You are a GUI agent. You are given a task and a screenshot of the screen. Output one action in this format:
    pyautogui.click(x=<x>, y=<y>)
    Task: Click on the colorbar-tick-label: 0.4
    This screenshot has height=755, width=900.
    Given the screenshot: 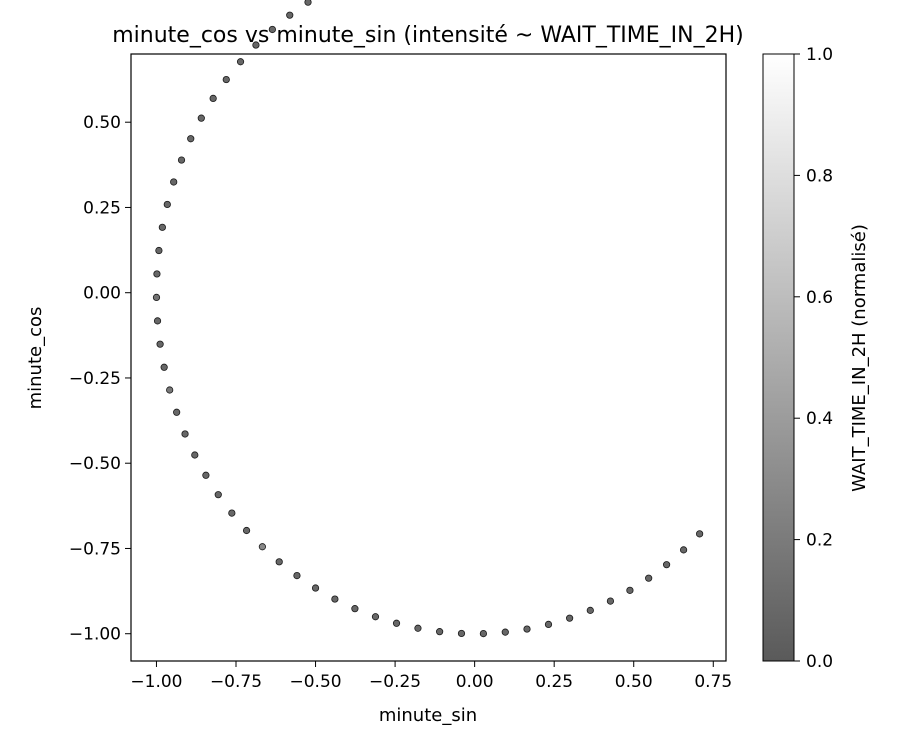 What is the action you would take?
    pyautogui.click(x=819, y=419)
    